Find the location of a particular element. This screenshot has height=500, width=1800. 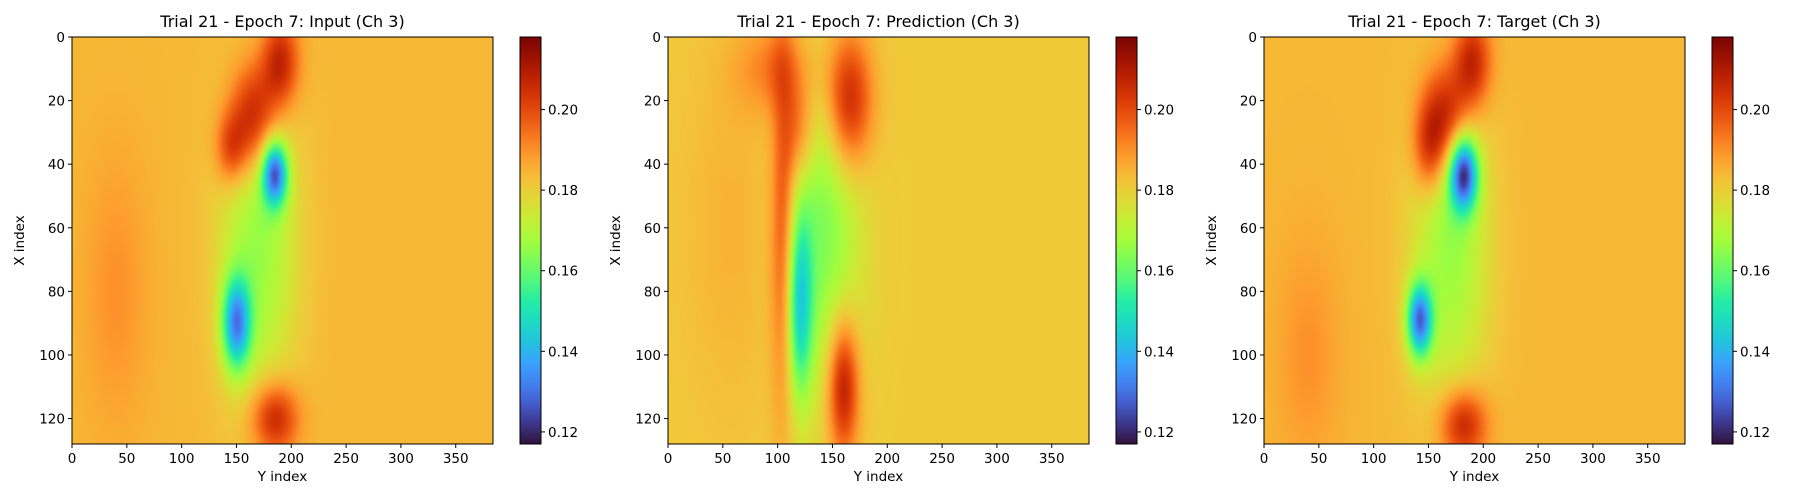

x-tick-label-1-2: 100 is located at coordinates (778, 459).